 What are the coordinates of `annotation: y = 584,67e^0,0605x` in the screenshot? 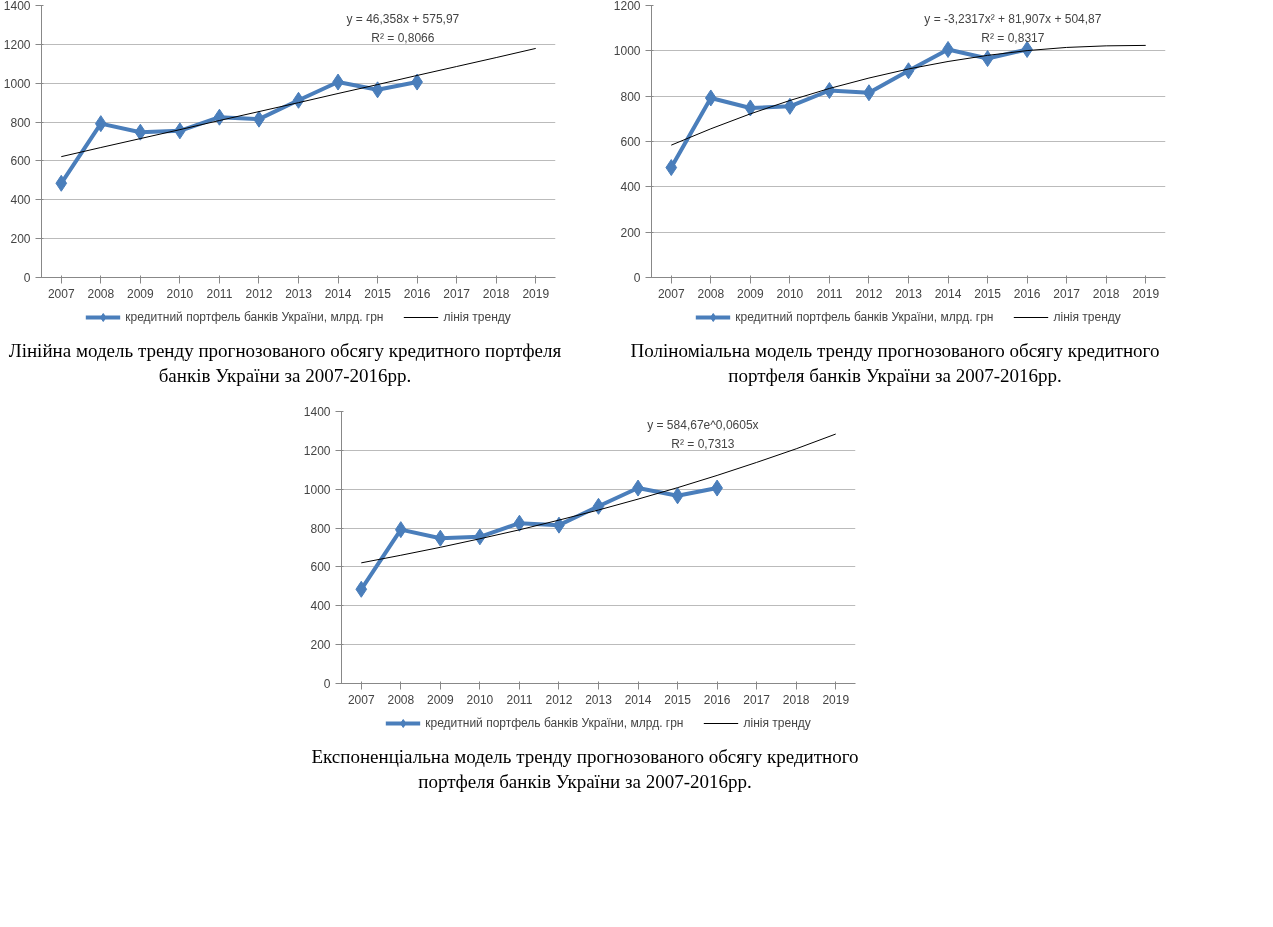 It's located at (703, 425).